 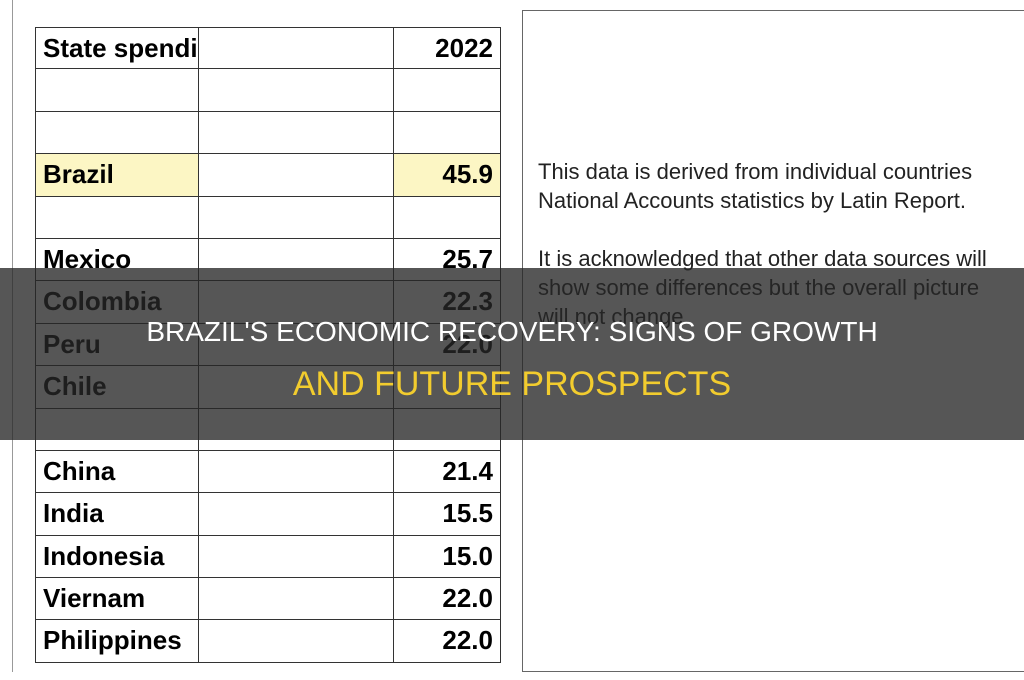 I want to click on table-row: Brazil 45.9, so click(x=268, y=175).